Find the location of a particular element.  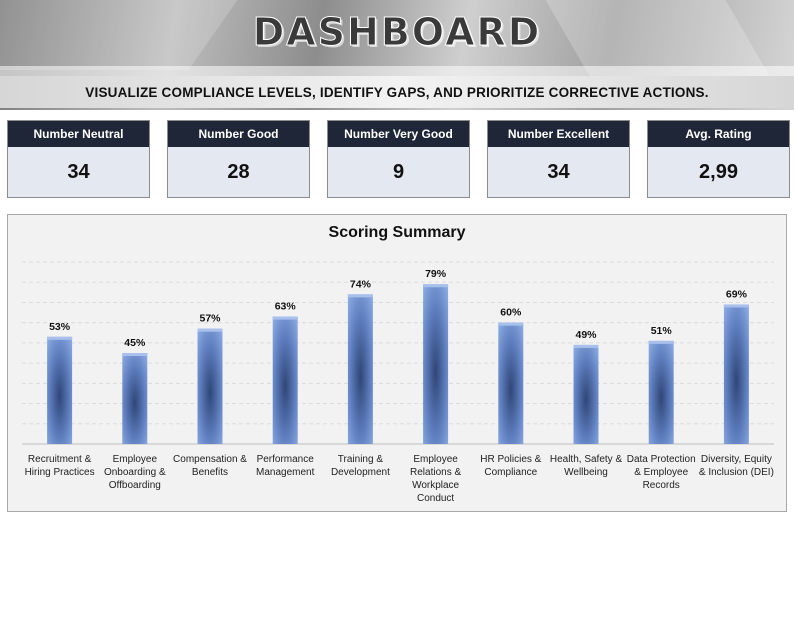

x-tick-label: Recruitment & Hiring Practices is located at coordinates (60, 466).